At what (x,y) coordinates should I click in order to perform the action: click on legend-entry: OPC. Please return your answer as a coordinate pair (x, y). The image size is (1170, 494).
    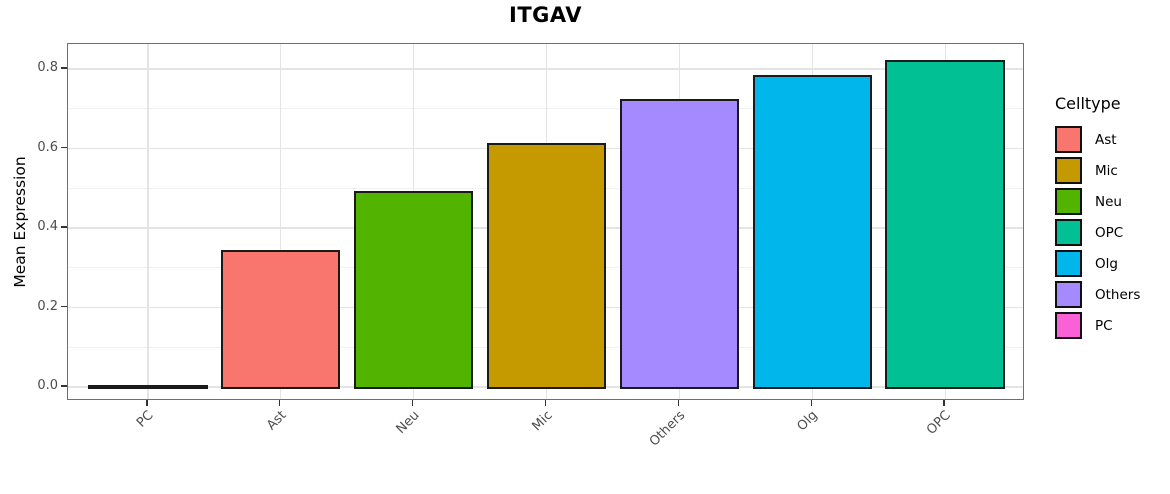
    Looking at the image, I should click on (1097, 232).